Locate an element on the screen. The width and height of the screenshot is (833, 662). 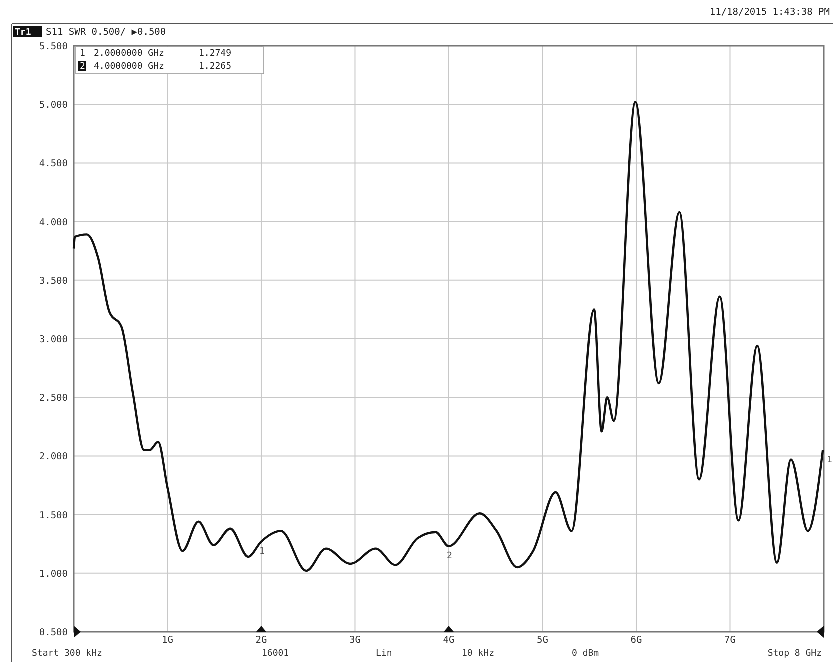
text: 10 kHz is located at coordinates (478, 654).